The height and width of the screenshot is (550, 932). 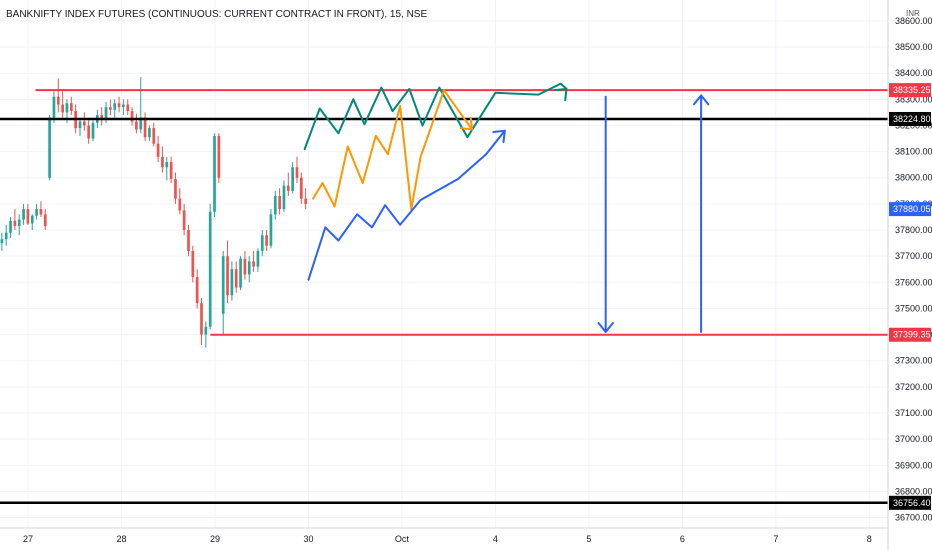 I want to click on x-tick-label-5: 4, so click(x=495, y=539).